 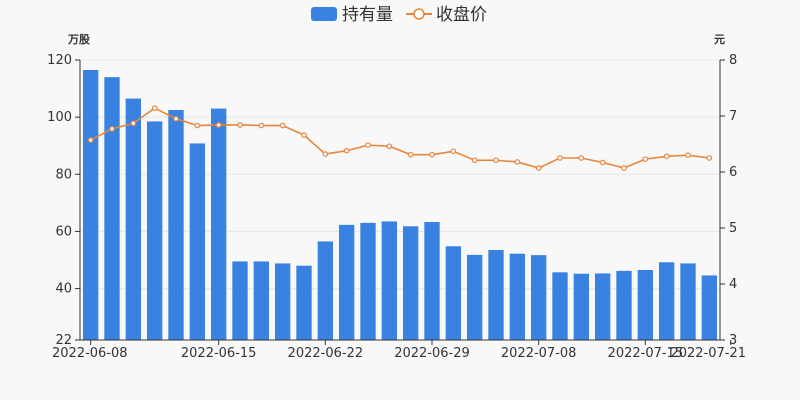 I want to click on legend-marker-icon, so click(x=419, y=14).